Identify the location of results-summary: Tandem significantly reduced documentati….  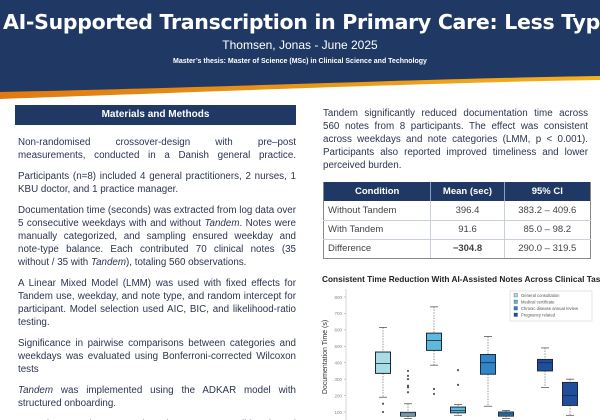
(455, 139).